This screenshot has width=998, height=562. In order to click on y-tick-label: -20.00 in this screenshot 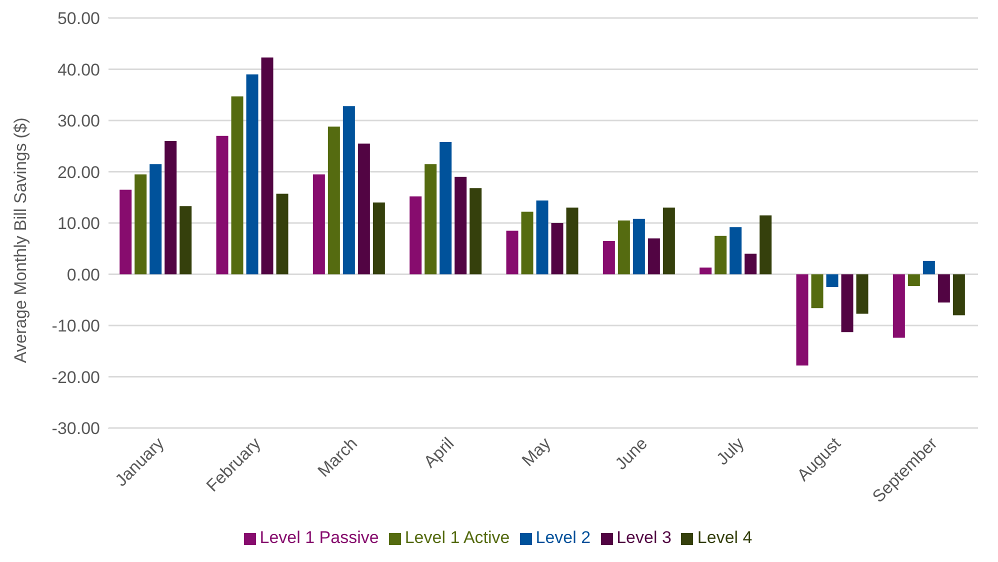, I will do `click(76, 377)`.